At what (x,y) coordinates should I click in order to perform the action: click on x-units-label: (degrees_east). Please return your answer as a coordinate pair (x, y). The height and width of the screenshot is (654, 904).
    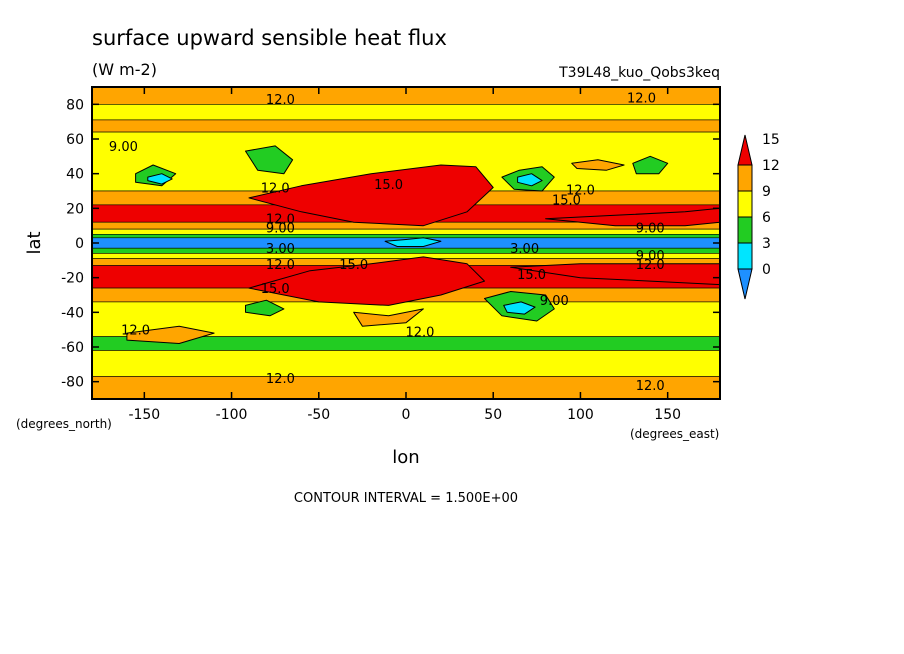
    Looking at the image, I should click on (674, 434).